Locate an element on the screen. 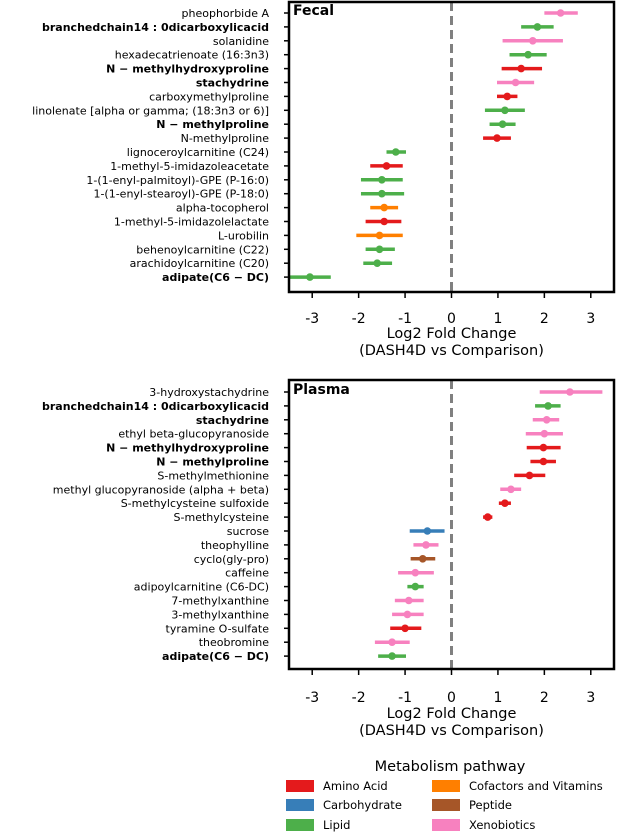 Image resolution: width=619 pixels, height=836 pixels. y-tick-label: alpha-tocopherol is located at coordinates (222, 208).